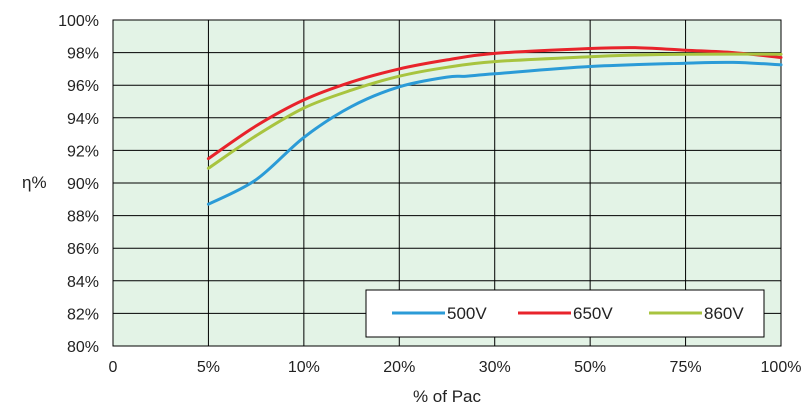  I want to click on legend-label-860v: 860V, so click(724, 313).